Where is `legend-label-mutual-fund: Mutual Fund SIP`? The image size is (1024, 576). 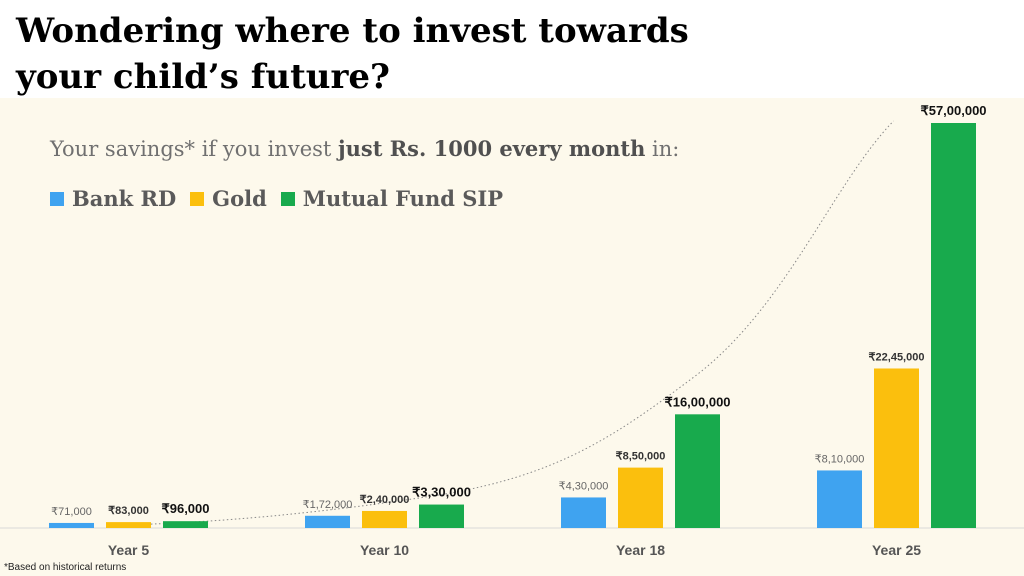
legend-label-mutual-fund: Mutual Fund SIP is located at coordinates (402, 198).